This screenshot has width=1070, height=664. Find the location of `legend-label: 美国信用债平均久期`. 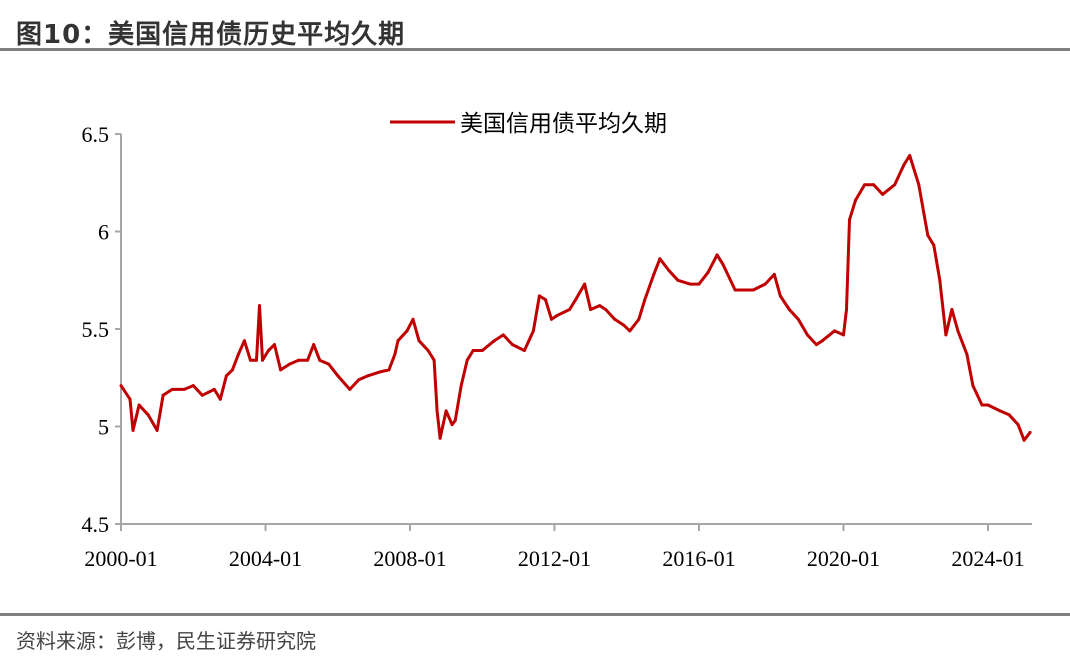

legend-label: 美国信用债平均久期 is located at coordinates (563, 124).